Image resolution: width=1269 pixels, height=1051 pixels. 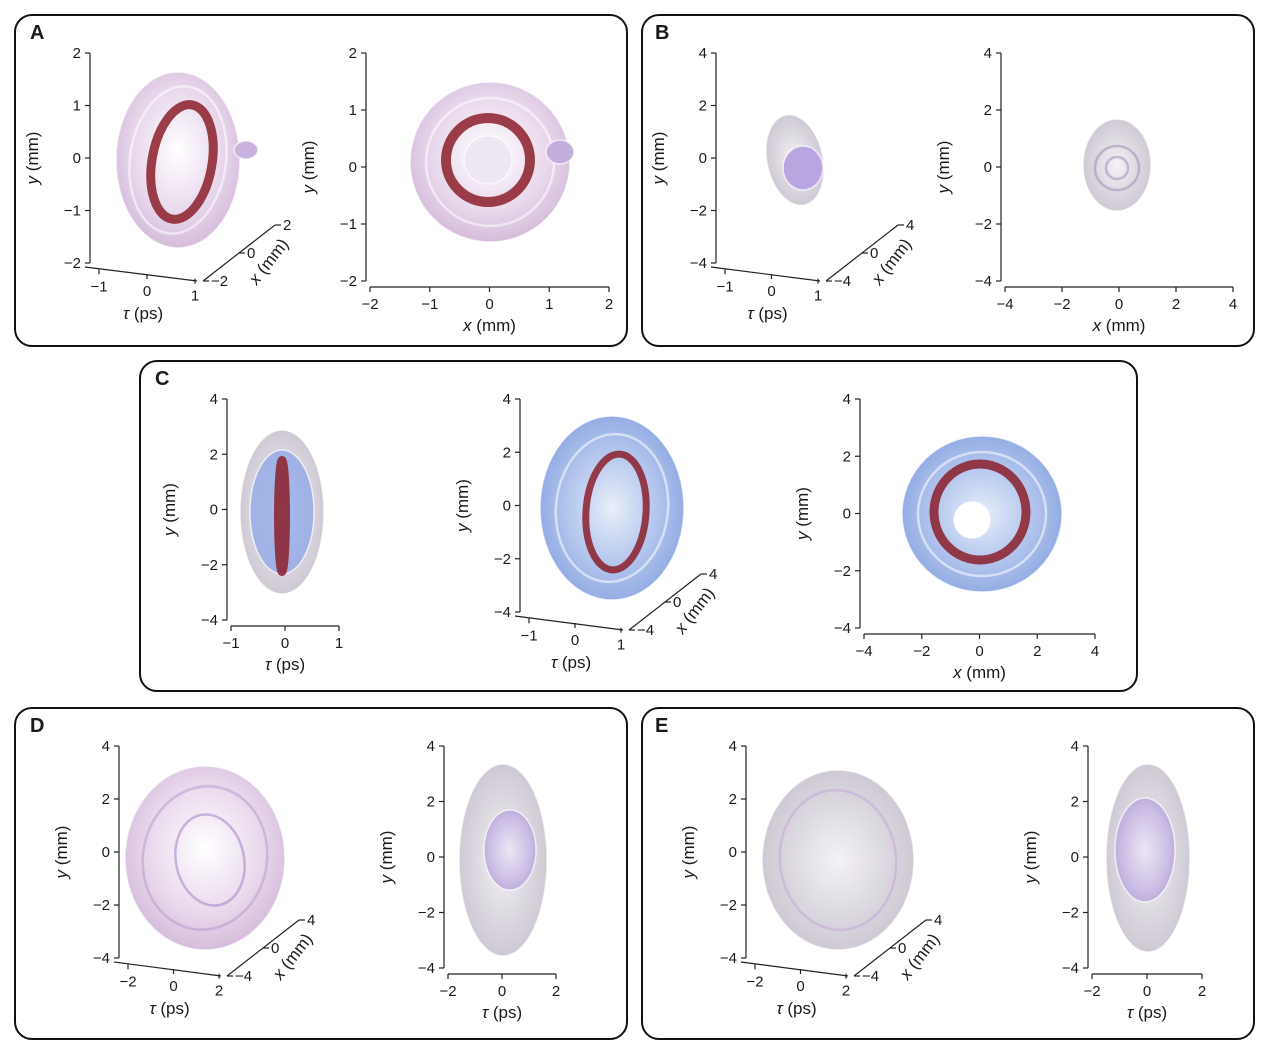 What do you see at coordinates (569, 623) in the screenshot?
I see `panel-c-plot2-tau-axis-line` at bounding box center [569, 623].